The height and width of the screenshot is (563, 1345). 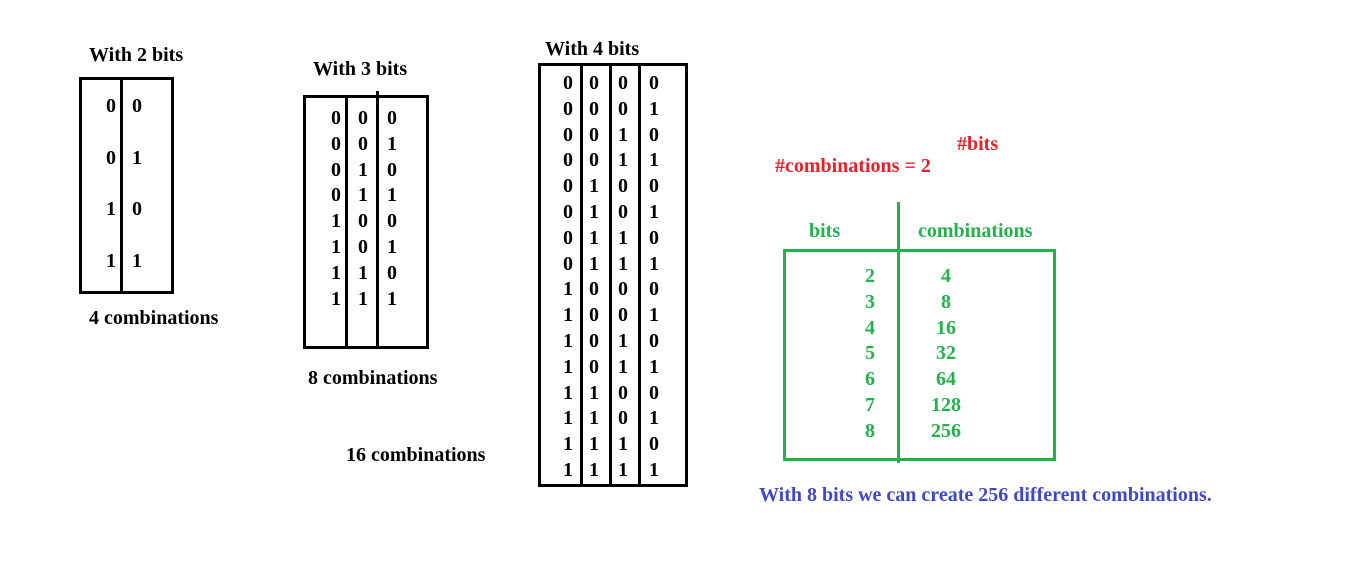 I want to click on summary-table-divider, so click(x=898, y=332).